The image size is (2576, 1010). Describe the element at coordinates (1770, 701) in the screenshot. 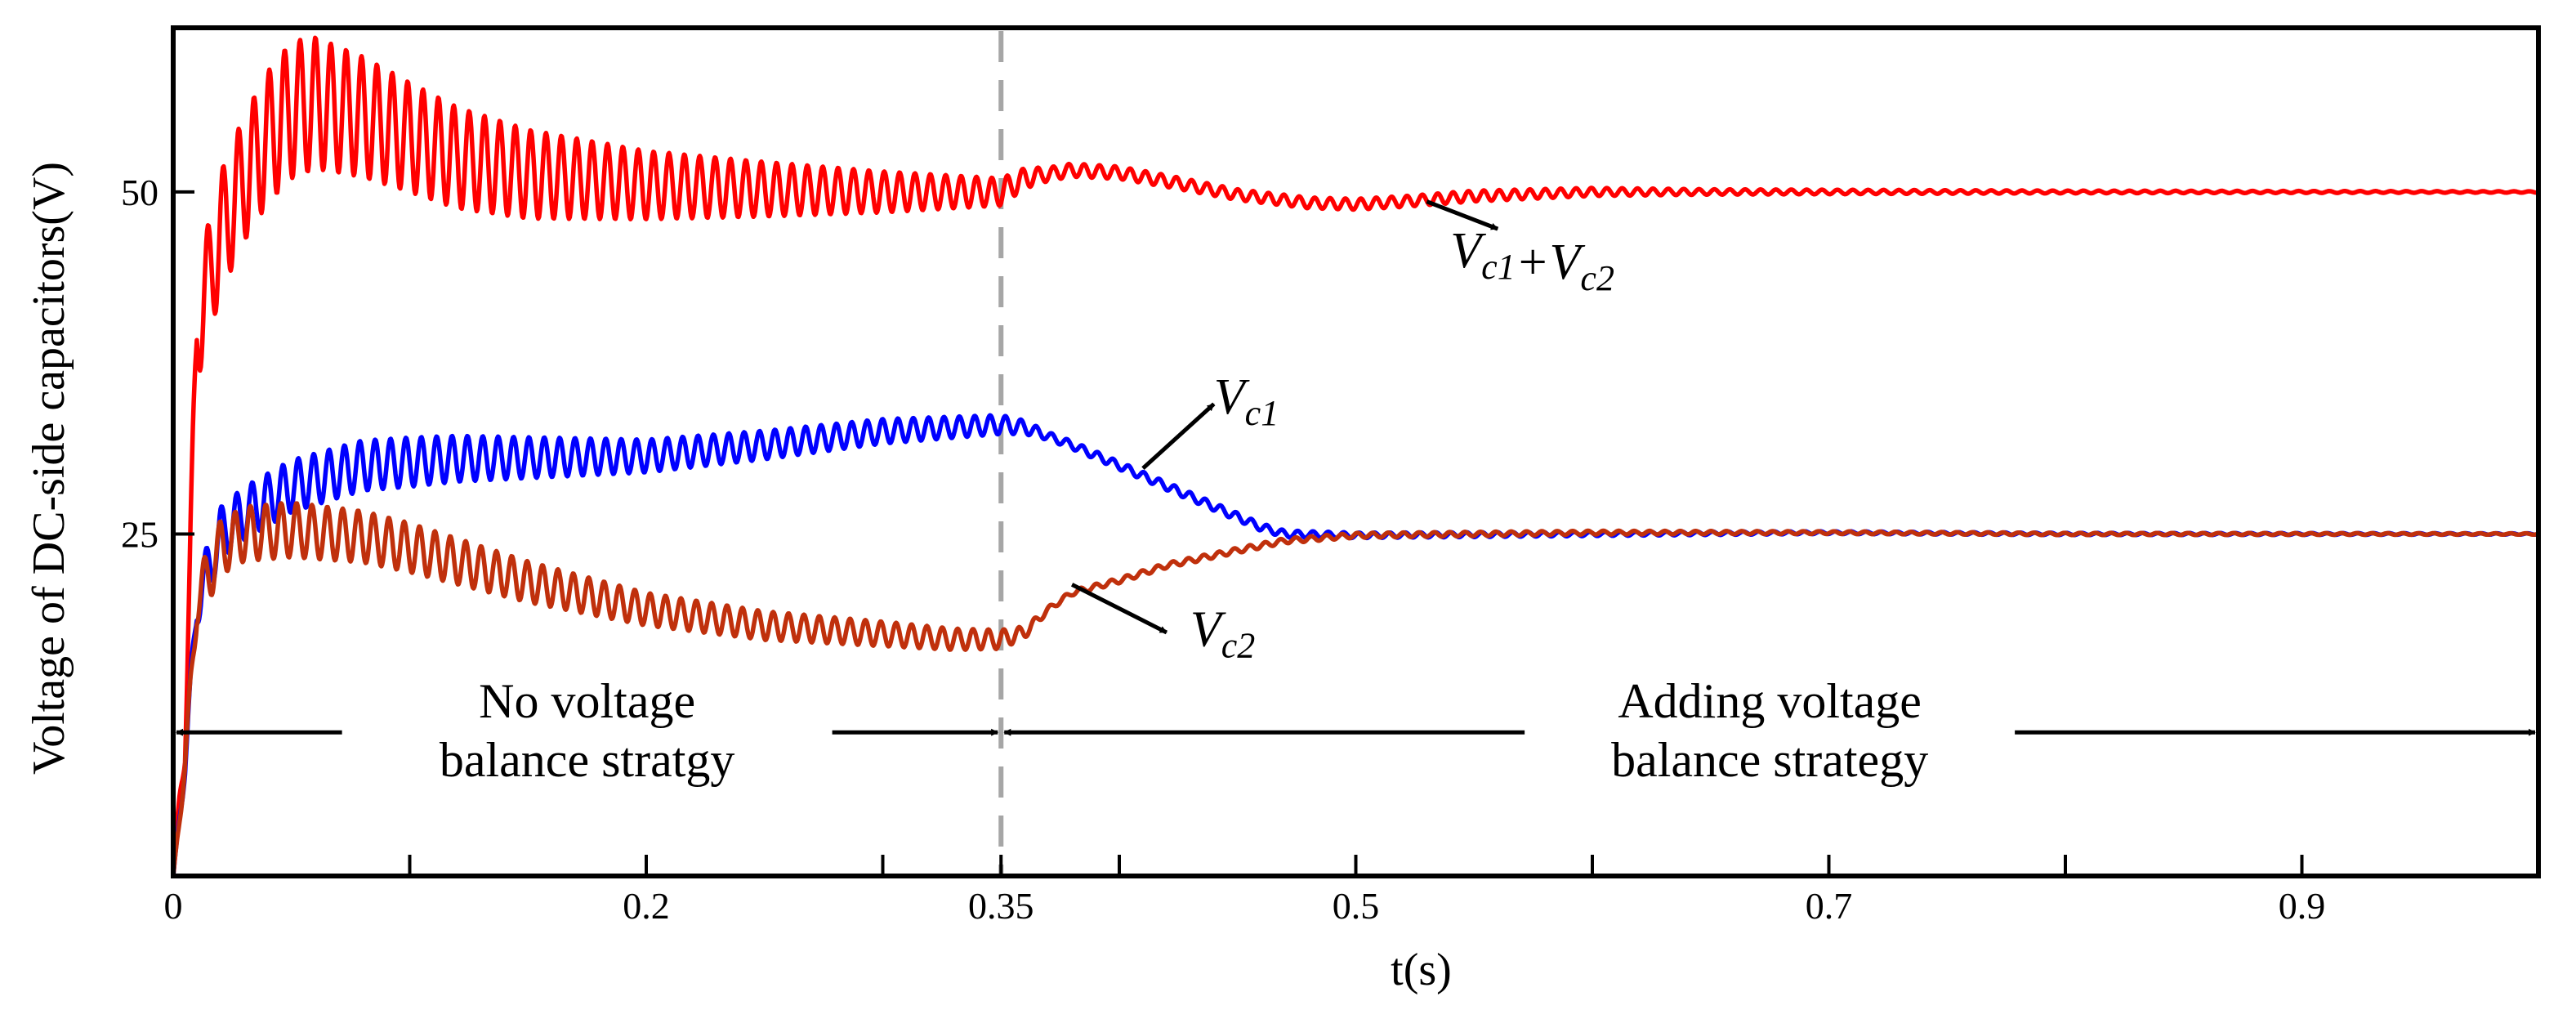

I see `region-annotation-line: Adding voltage` at that location.